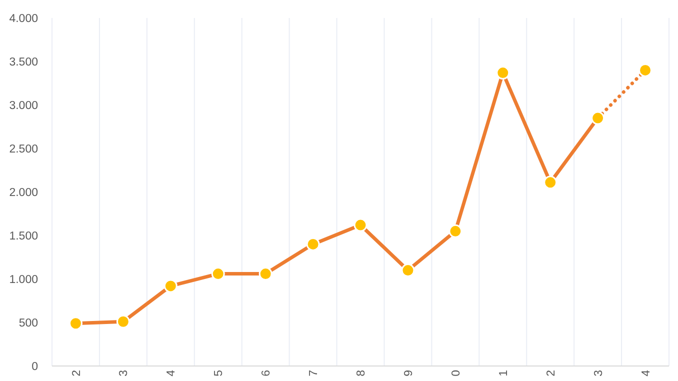 This screenshot has width=678, height=381. What do you see at coordinates (23, 280) in the screenshot?
I see `y-tick-label: 1.000` at bounding box center [23, 280].